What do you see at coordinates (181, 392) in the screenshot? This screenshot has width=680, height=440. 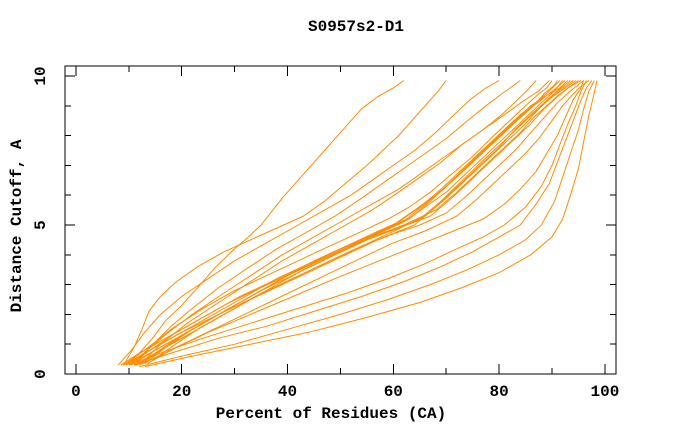 I see `x-tick-label: 20` at bounding box center [181, 392].